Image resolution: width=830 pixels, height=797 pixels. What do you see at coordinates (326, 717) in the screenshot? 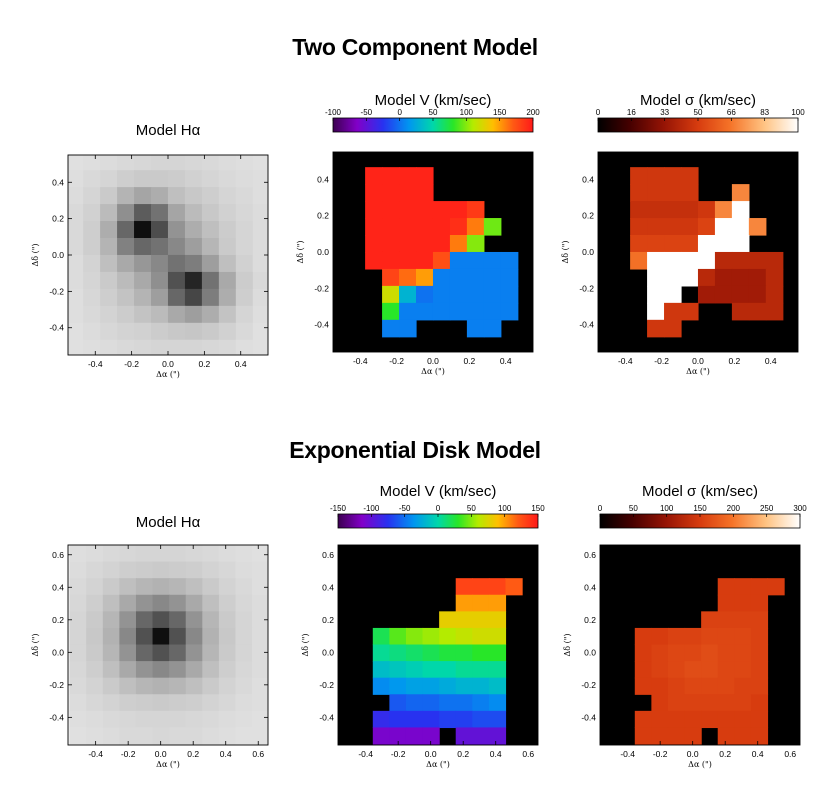
I see `y-tick-label: -0.4` at bounding box center [326, 717].